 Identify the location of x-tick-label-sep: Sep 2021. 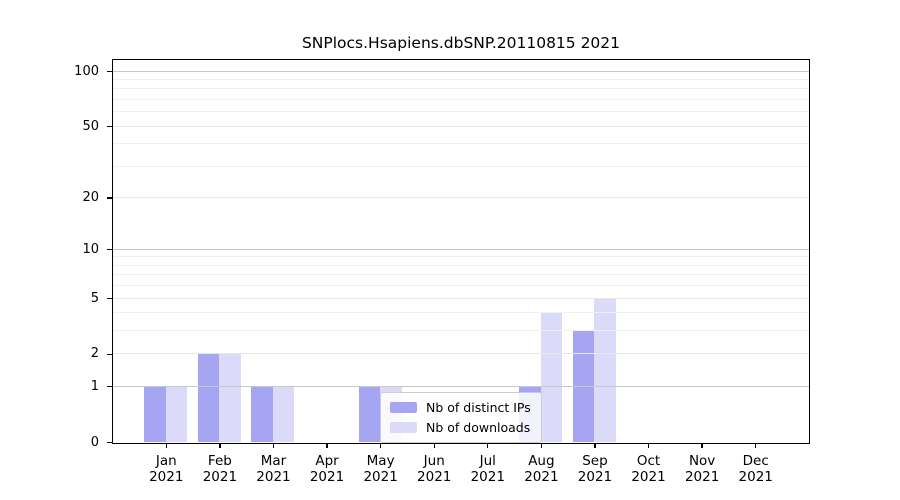
(595, 469).